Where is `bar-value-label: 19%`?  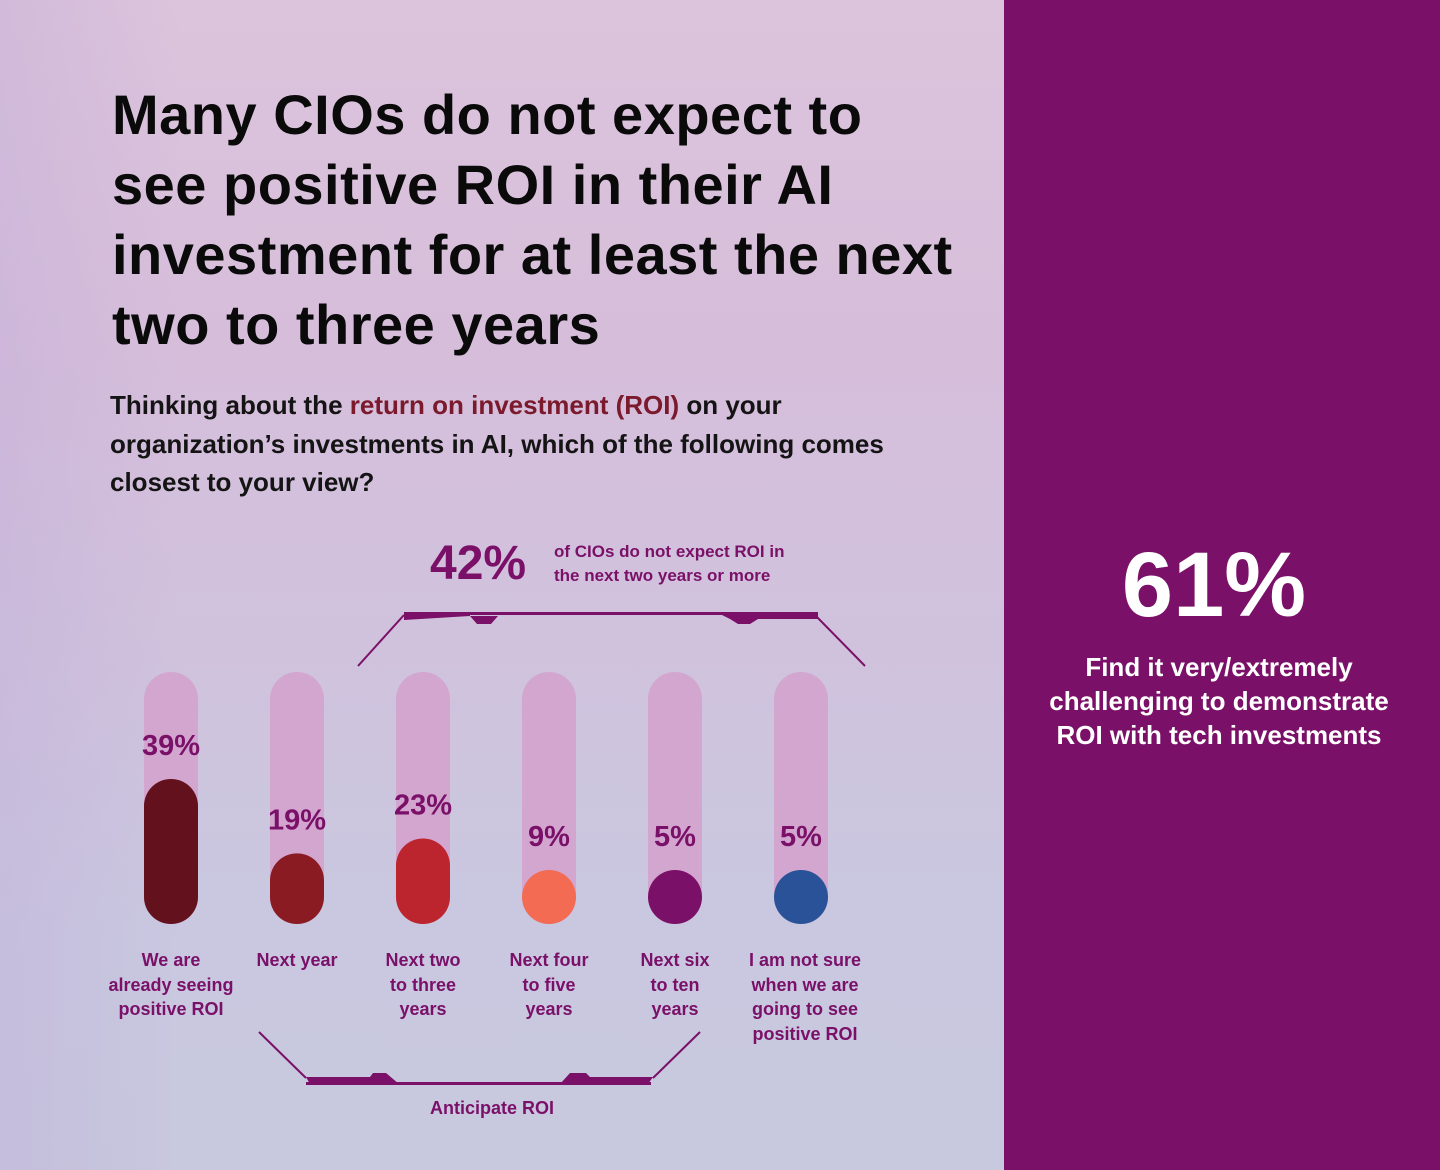 bar-value-label: 19% is located at coordinates (297, 820).